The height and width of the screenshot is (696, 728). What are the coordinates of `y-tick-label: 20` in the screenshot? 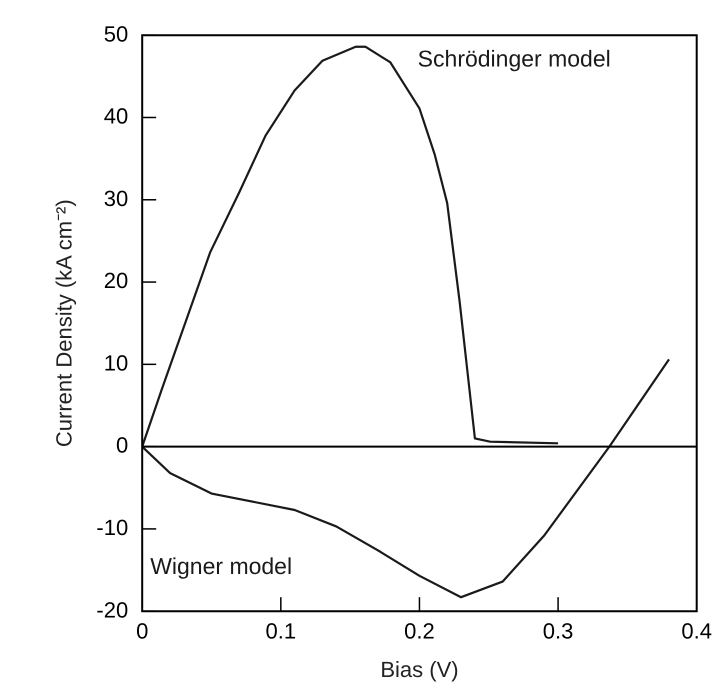 It's located at (116, 281).